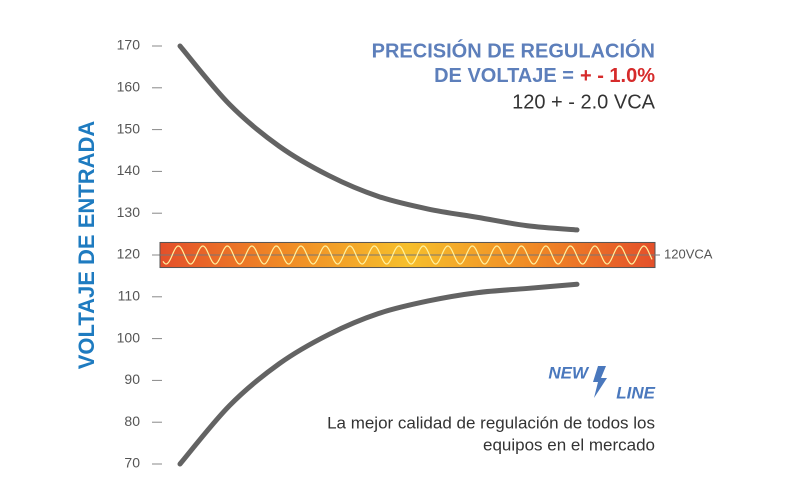 The width and height of the screenshot is (801, 501). What do you see at coordinates (688, 253) in the screenshot?
I see `reference-label: 120VCA` at bounding box center [688, 253].